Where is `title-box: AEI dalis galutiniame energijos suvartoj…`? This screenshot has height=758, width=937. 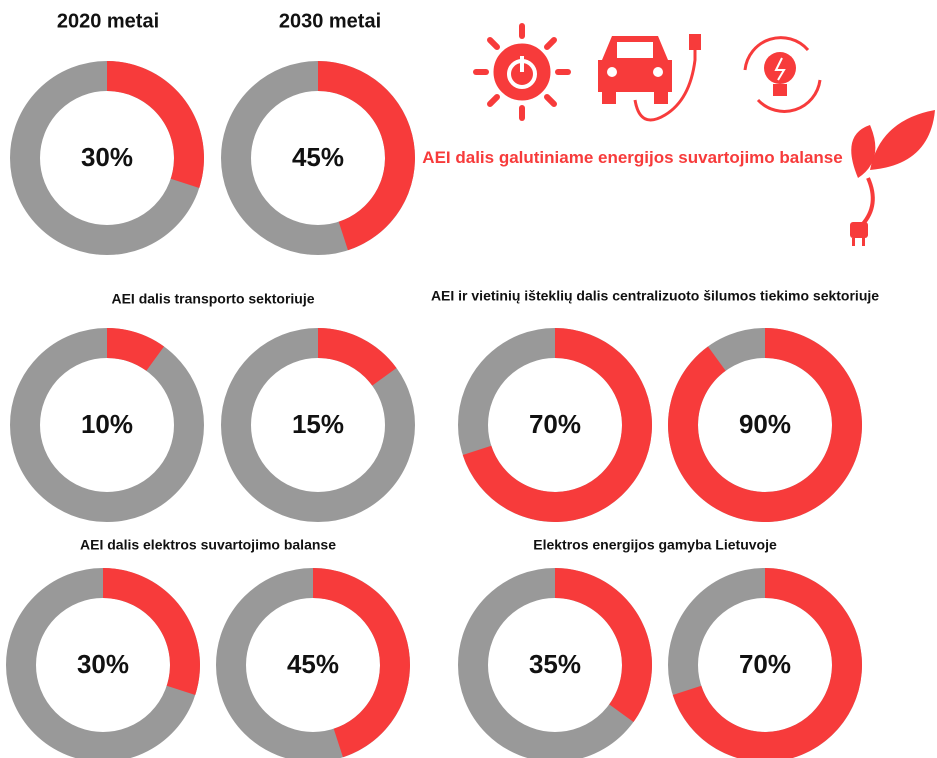
title-box: AEI dalis galutiniame energijos suvartoj… is located at coordinates (632, 157).